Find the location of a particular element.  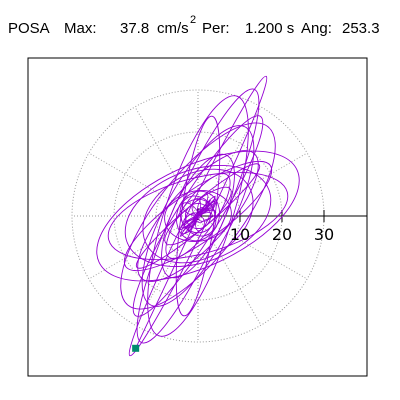

max-label: Max: is located at coordinates (80, 28).